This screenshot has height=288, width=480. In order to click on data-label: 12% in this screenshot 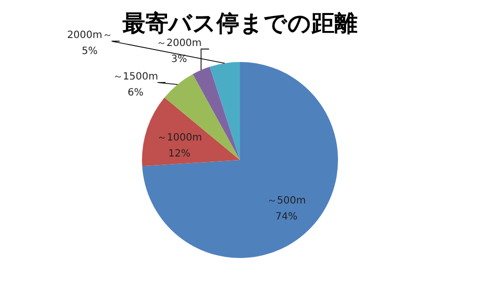, I will do `click(179, 154)`.